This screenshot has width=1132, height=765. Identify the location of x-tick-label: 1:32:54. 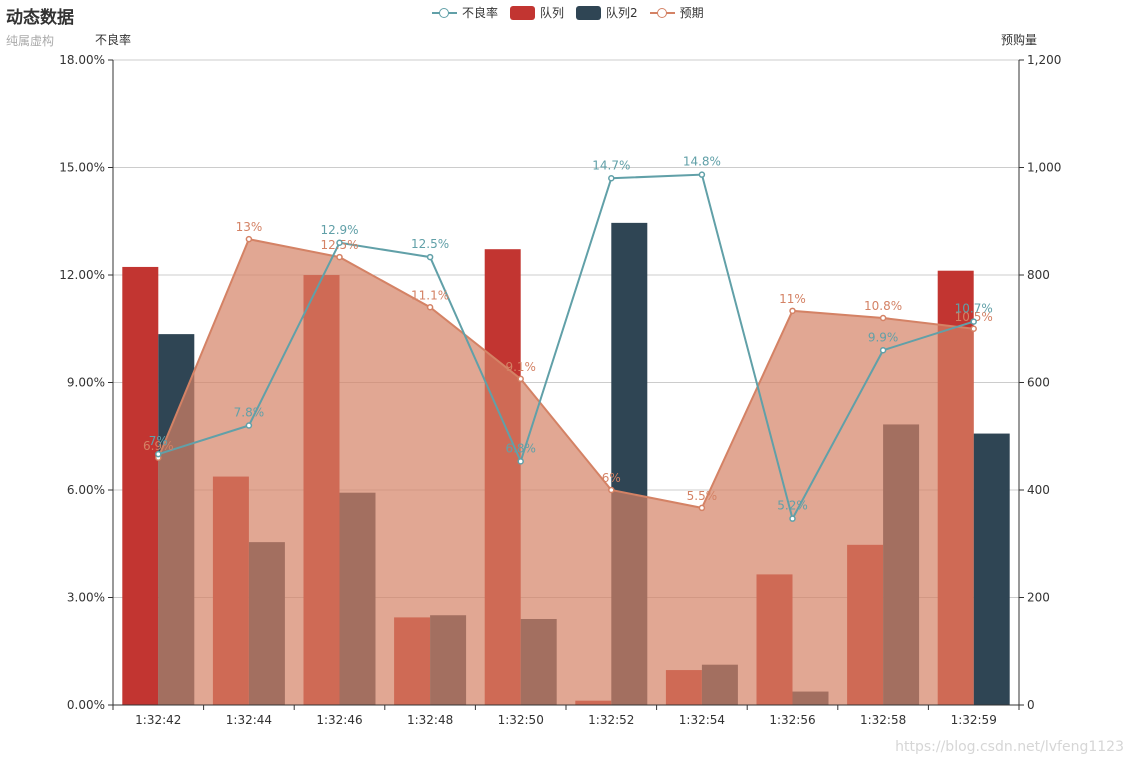
(702, 720).